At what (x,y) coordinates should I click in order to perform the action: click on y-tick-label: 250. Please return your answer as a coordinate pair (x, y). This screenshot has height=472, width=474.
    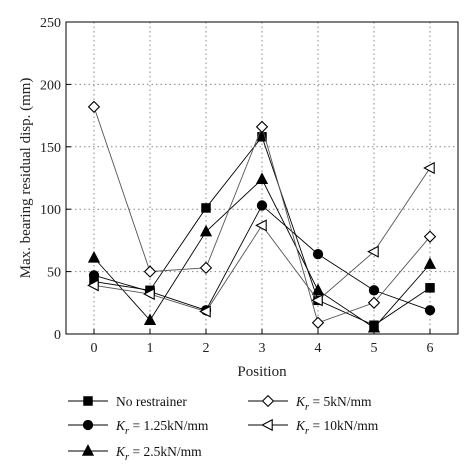
    Looking at the image, I should click on (50, 23).